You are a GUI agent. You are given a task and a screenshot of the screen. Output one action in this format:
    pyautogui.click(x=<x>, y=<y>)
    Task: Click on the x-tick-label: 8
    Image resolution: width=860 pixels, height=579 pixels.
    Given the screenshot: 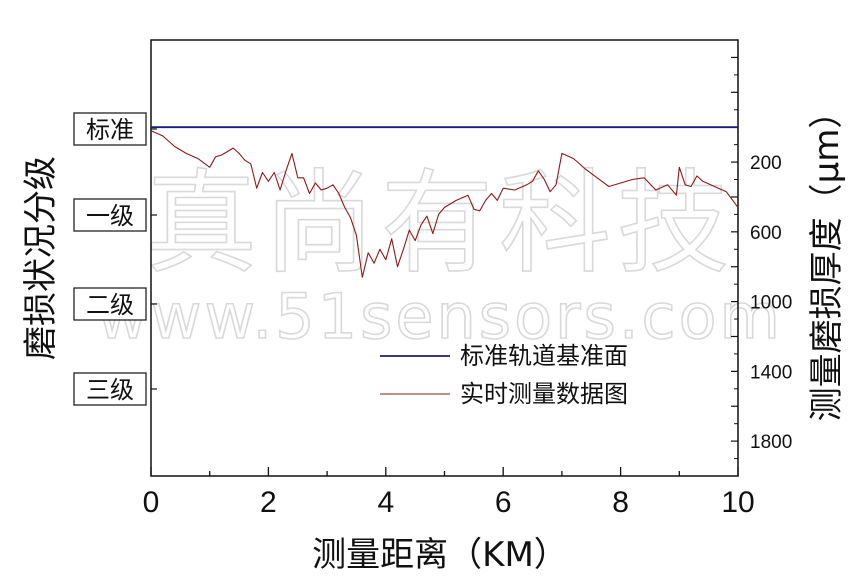 What is the action you would take?
    pyautogui.click(x=620, y=502)
    